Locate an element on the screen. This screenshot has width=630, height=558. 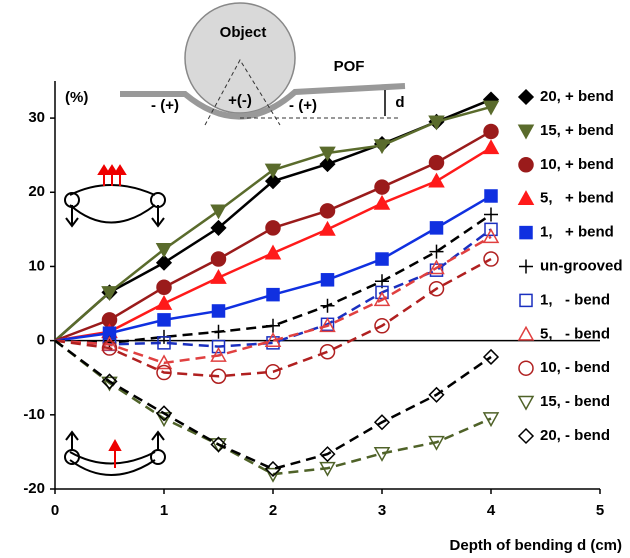
inset-diagram is located at coordinates (263, 64).